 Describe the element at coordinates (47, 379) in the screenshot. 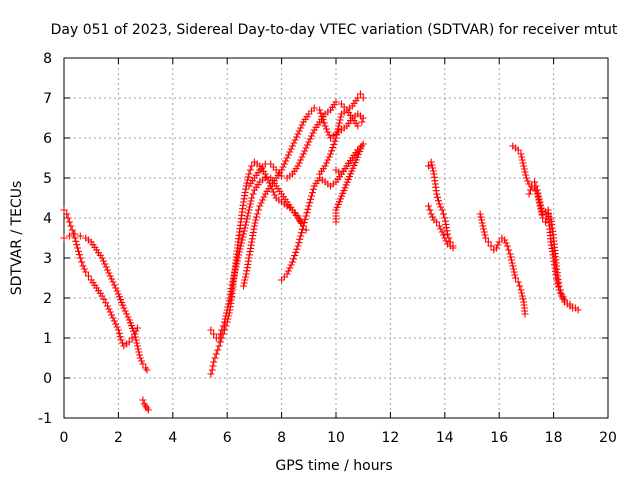

I see `y-tick-label: 0` at that location.